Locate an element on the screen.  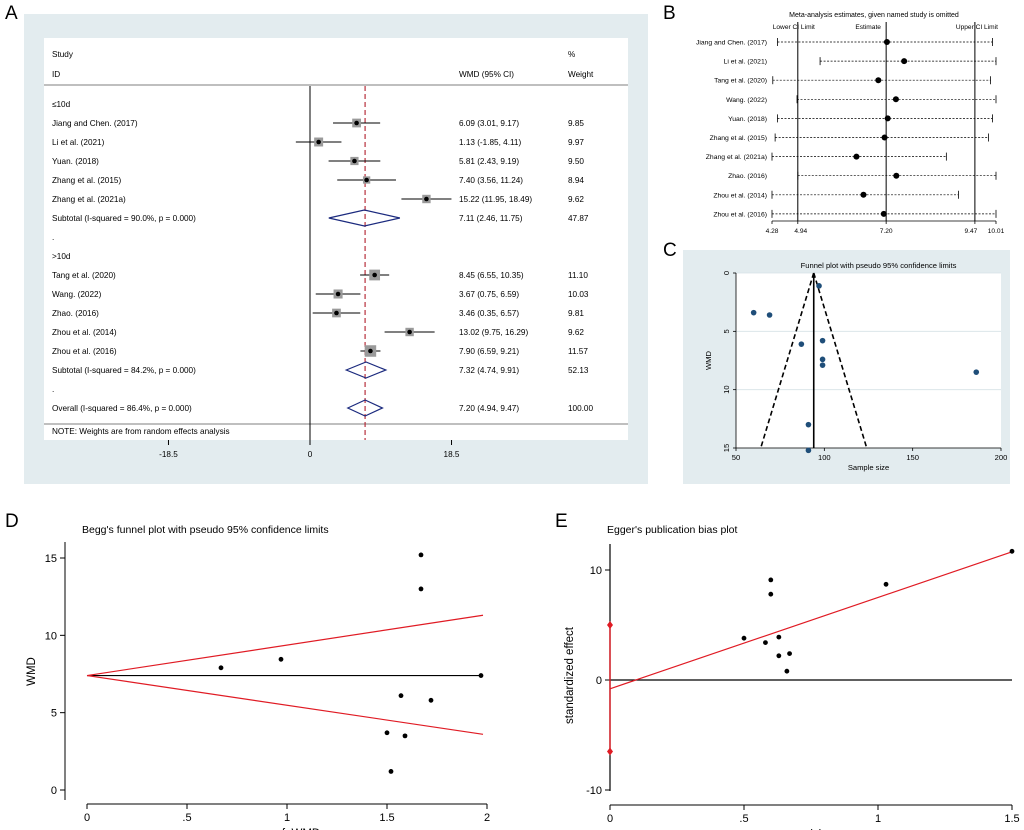
overall-diamond is located at coordinates (365, 408).